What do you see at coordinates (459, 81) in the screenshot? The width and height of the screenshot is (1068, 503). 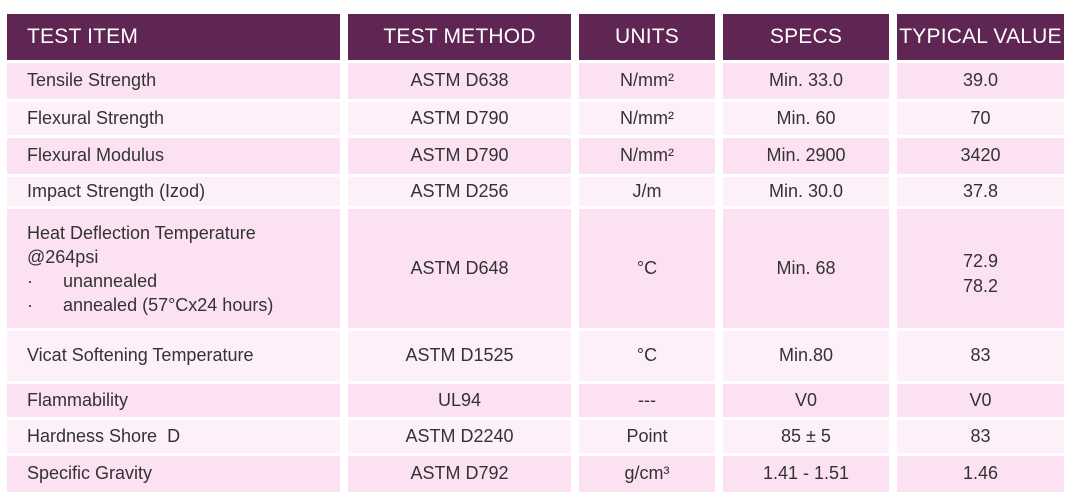 I see `table-row-method: ASTM D638` at bounding box center [459, 81].